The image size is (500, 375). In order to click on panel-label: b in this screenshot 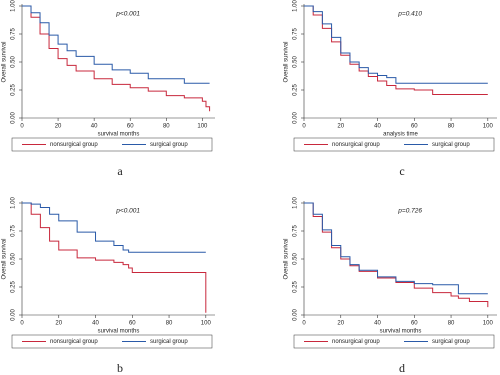, I will do `click(120, 368)`.